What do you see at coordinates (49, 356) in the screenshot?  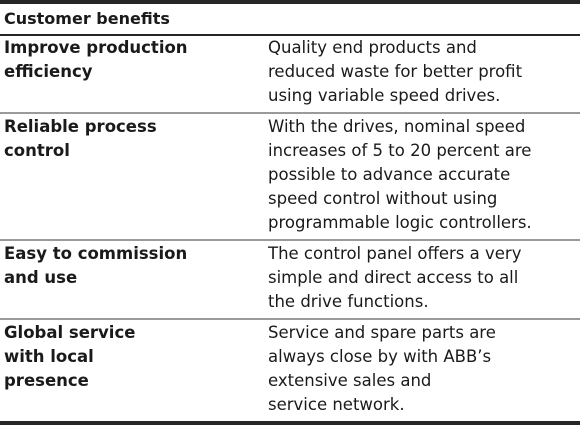 I see `text-line: with local` at bounding box center [49, 356].